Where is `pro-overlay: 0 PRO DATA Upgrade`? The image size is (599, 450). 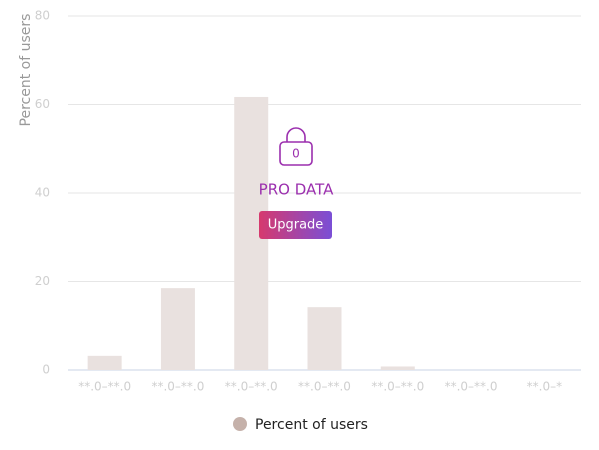
pro-overlay: 0 PRO DATA Upgrade is located at coordinates (296, 183).